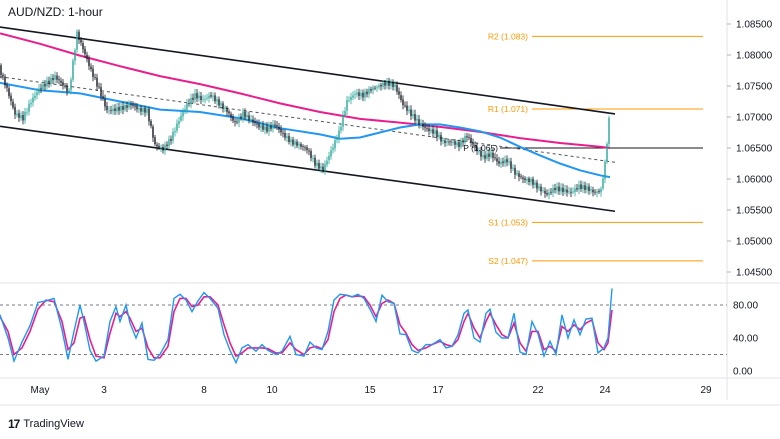 The width and height of the screenshot is (780, 439). Describe the element at coordinates (55, 12) in the screenshot. I see `chart-title: AUD/NZD: 1-hour` at that location.